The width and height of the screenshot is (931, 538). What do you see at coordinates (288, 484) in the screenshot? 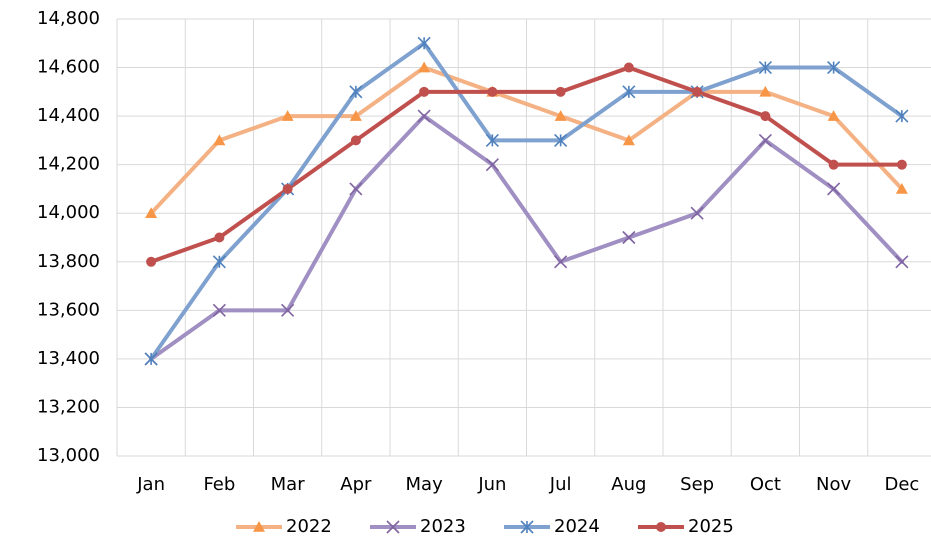
I see `x-tick-label: Mar` at bounding box center [288, 484].